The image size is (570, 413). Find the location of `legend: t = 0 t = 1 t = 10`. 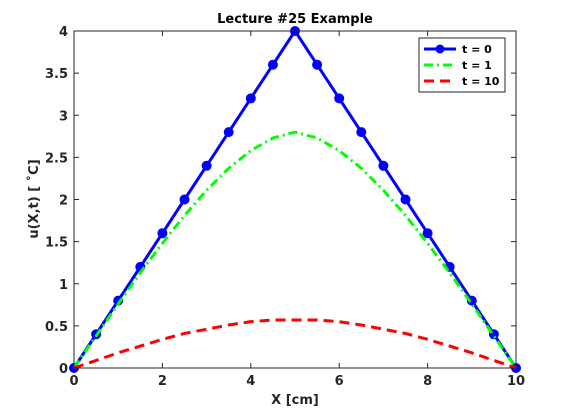

legend: t = 0 t = 1 t = 10 is located at coordinates (462, 65).